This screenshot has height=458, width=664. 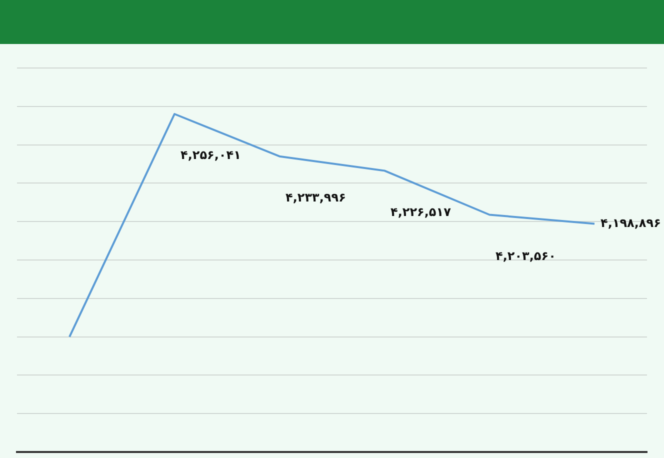 What do you see at coordinates (210, 155) in the screenshot?
I see `data-label: ۴,۲۵۶,۰۴۱` at bounding box center [210, 155].